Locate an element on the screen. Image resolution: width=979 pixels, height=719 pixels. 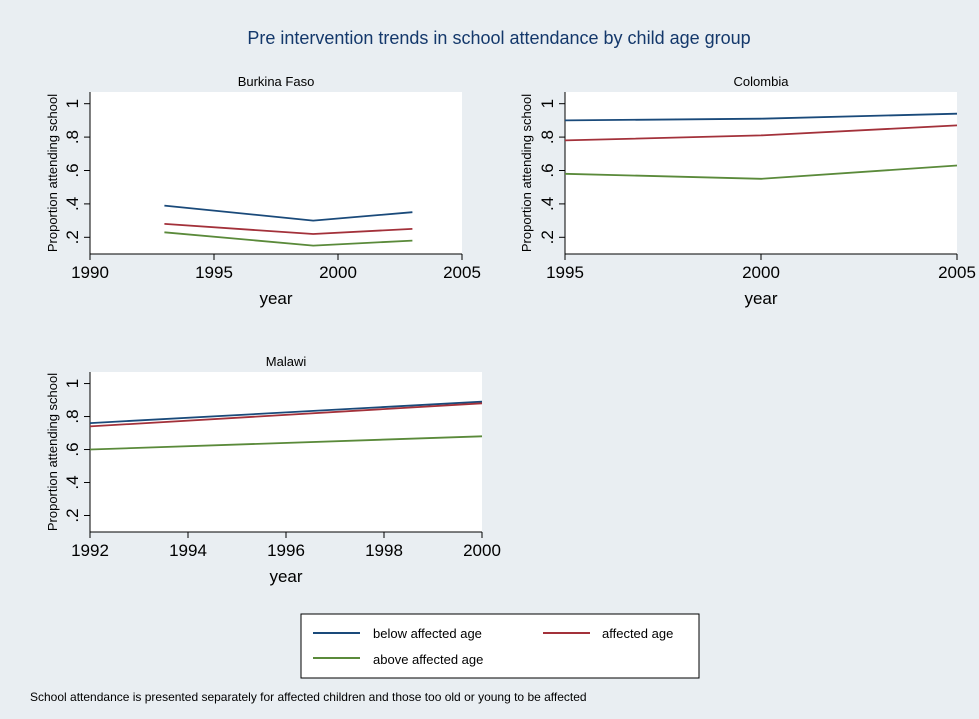
legend-label-affected-age: affected age is located at coordinates (637, 633).